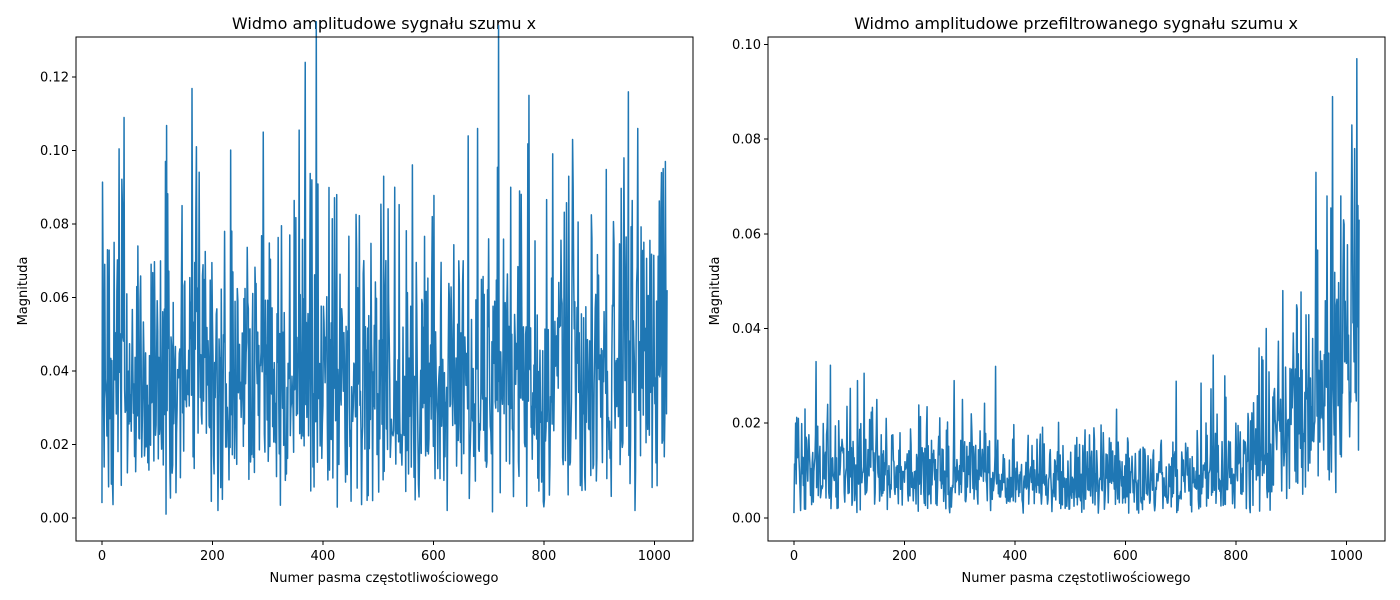 This screenshot has width=1400, height=600. What do you see at coordinates (54, 78) in the screenshot?
I see `y-tick-label: 0.12` at bounding box center [54, 78].